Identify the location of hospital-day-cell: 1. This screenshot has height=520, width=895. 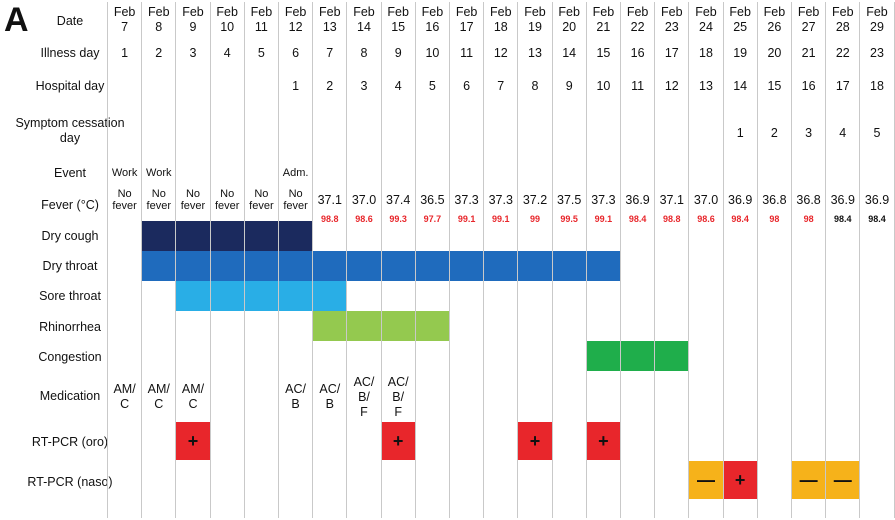
(296, 85).